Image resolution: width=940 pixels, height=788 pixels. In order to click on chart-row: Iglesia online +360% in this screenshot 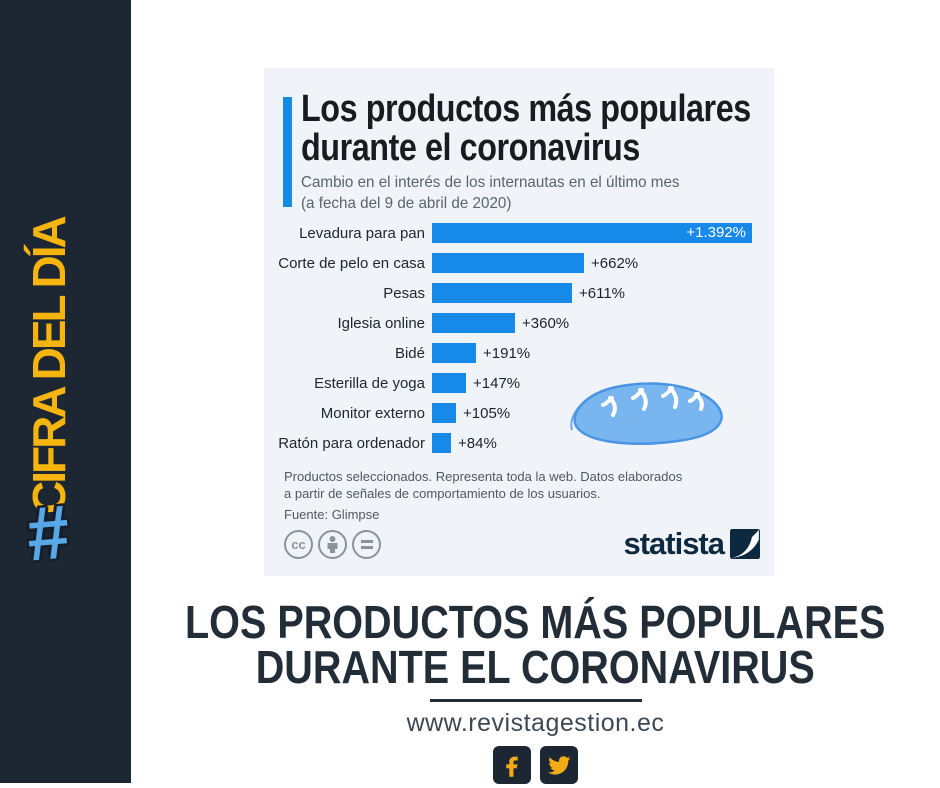, I will do `click(519, 323)`.